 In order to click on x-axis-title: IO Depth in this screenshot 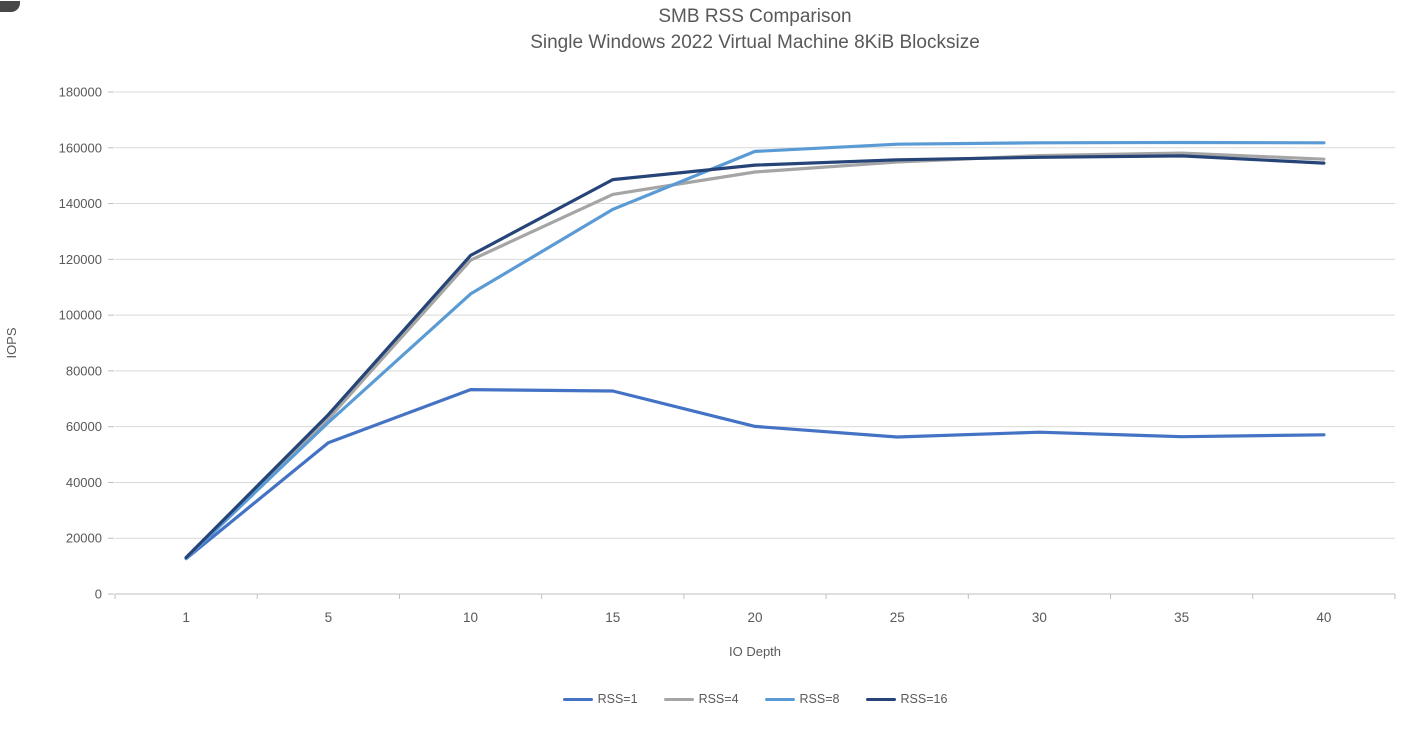, I will do `click(755, 651)`.